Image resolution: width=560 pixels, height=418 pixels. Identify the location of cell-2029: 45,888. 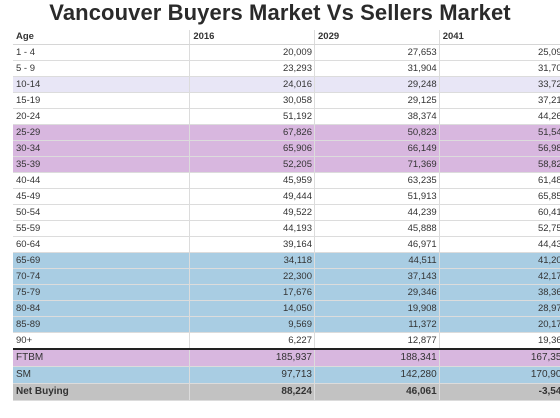
(377, 228).